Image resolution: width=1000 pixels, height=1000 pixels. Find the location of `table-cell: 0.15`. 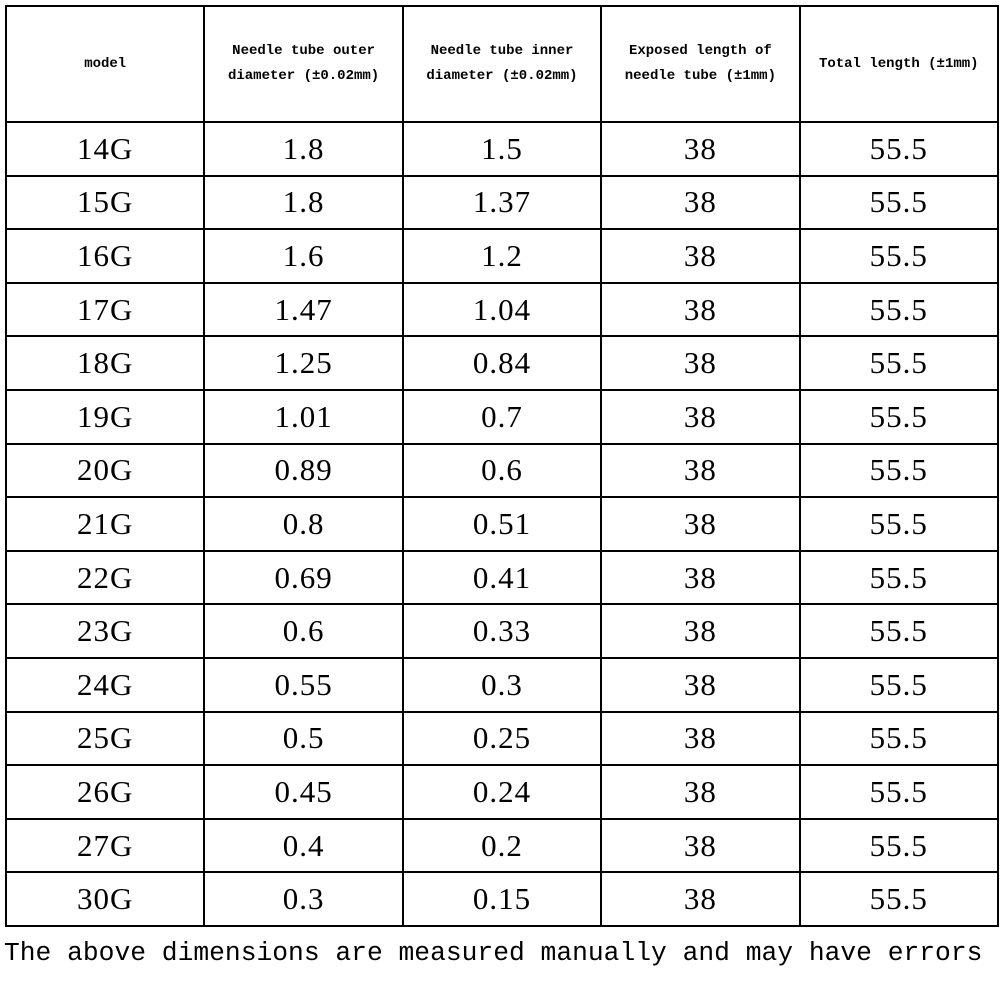

table-cell: 0.15 is located at coordinates (502, 899).